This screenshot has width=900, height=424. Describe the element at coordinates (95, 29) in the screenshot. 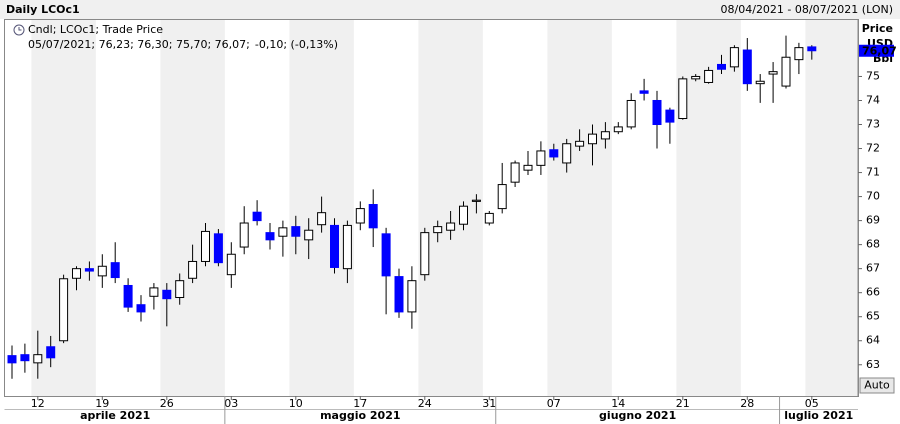

I see `legend-label: Cndl; LCOc1; Trade Price` at that location.